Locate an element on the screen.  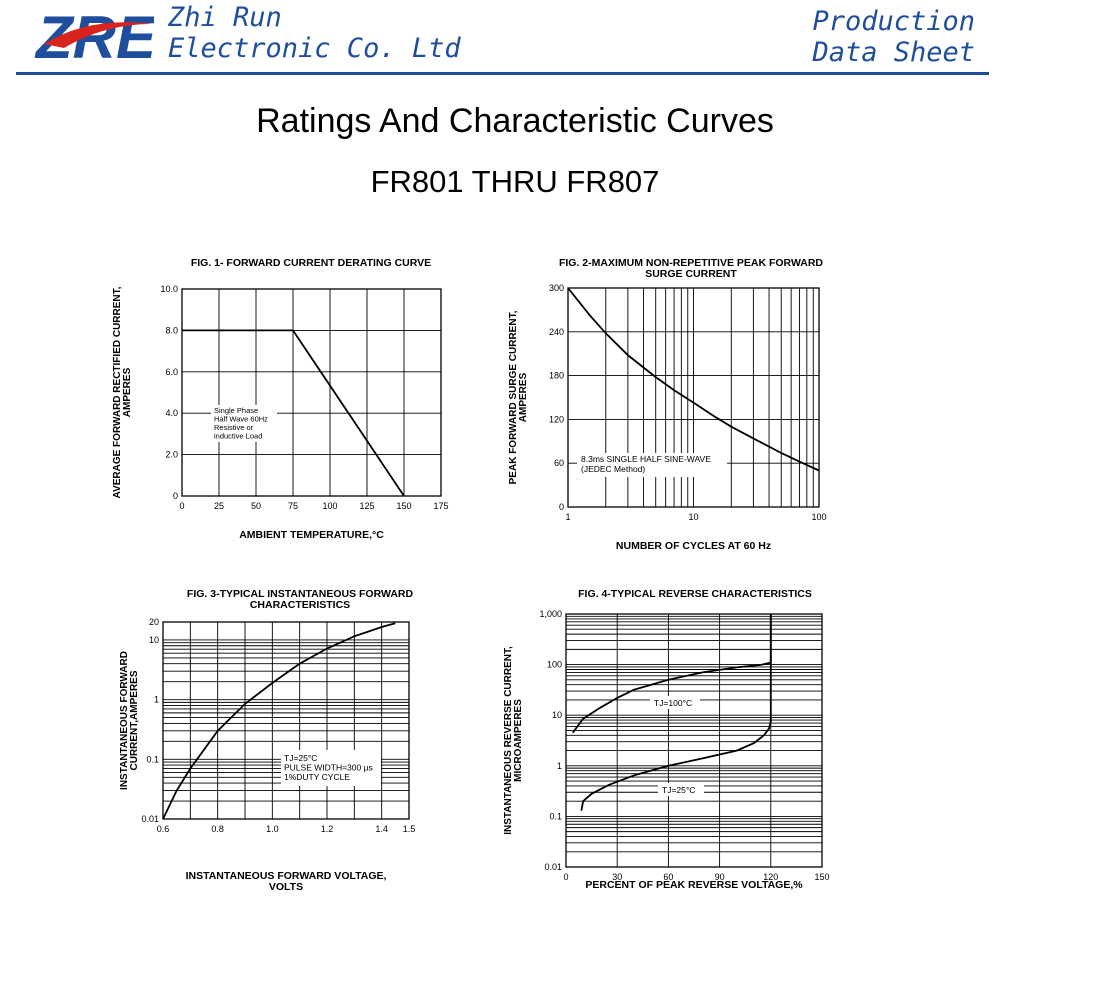
fig2-x-axis-label: NUMBER OF CYCLES AT 60 Hz is located at coordinates (693, 546).